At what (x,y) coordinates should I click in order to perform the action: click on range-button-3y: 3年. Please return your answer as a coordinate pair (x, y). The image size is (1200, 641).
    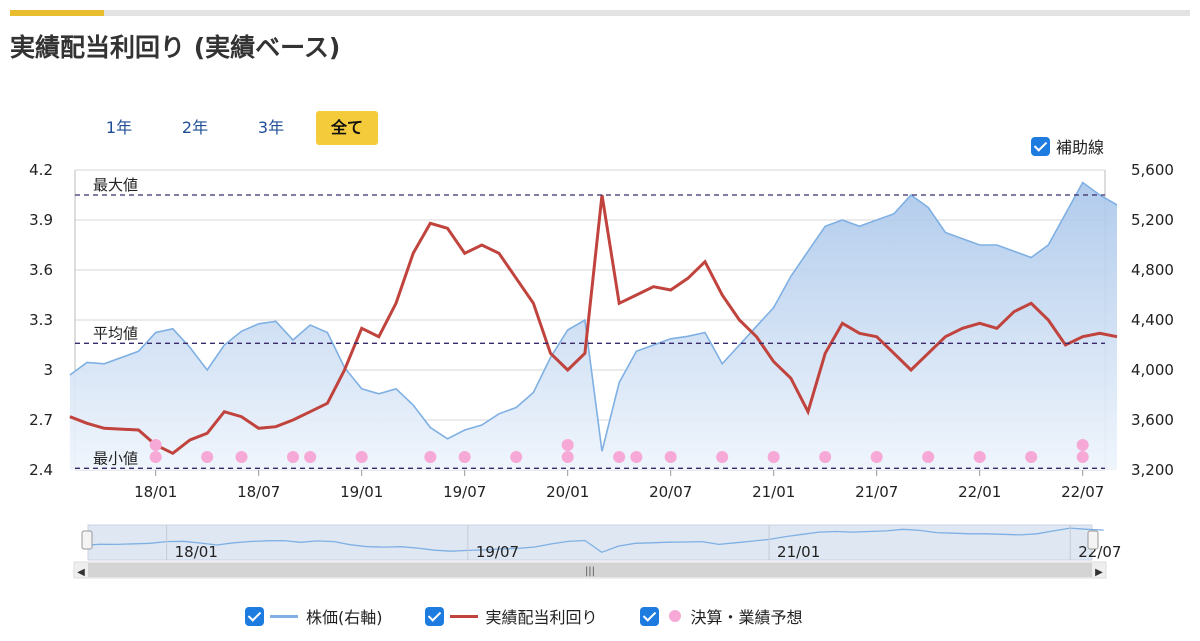
    Looking at the image, I should click on (271, 127).